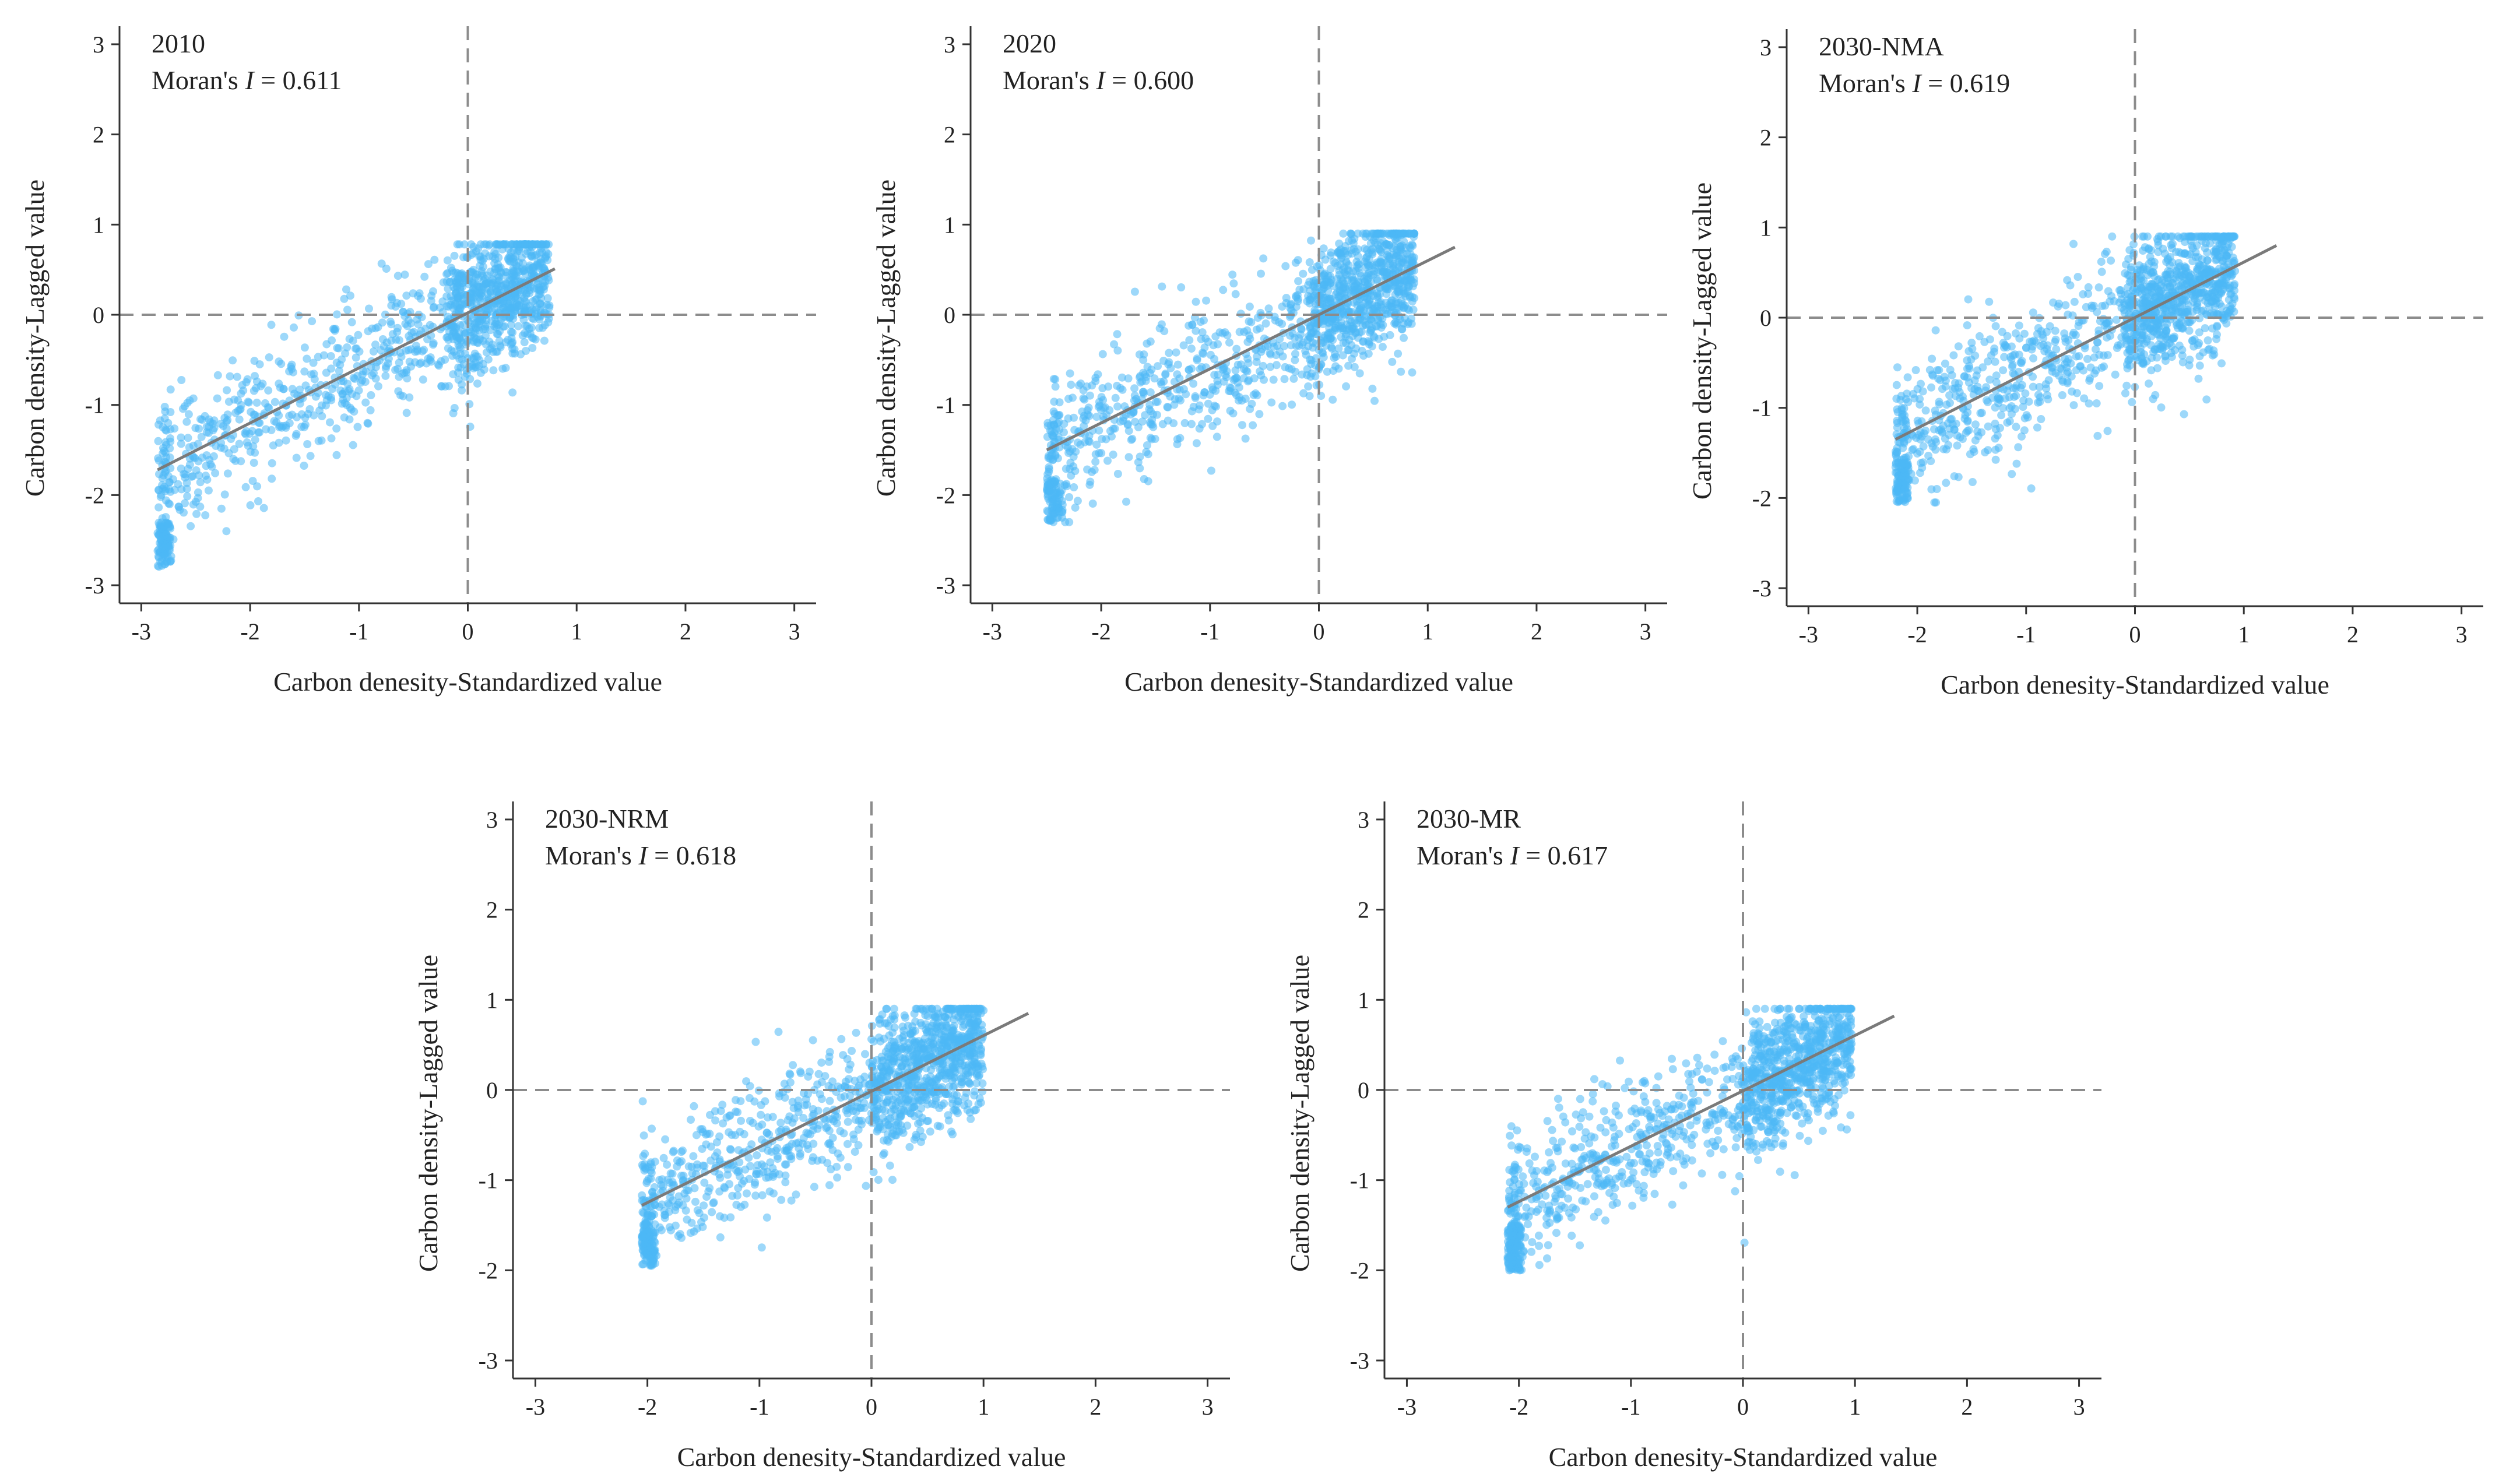 This screenshot has width=2520, height=1484. I want to click on moran-prefix: Moran's, so click(198, 80).